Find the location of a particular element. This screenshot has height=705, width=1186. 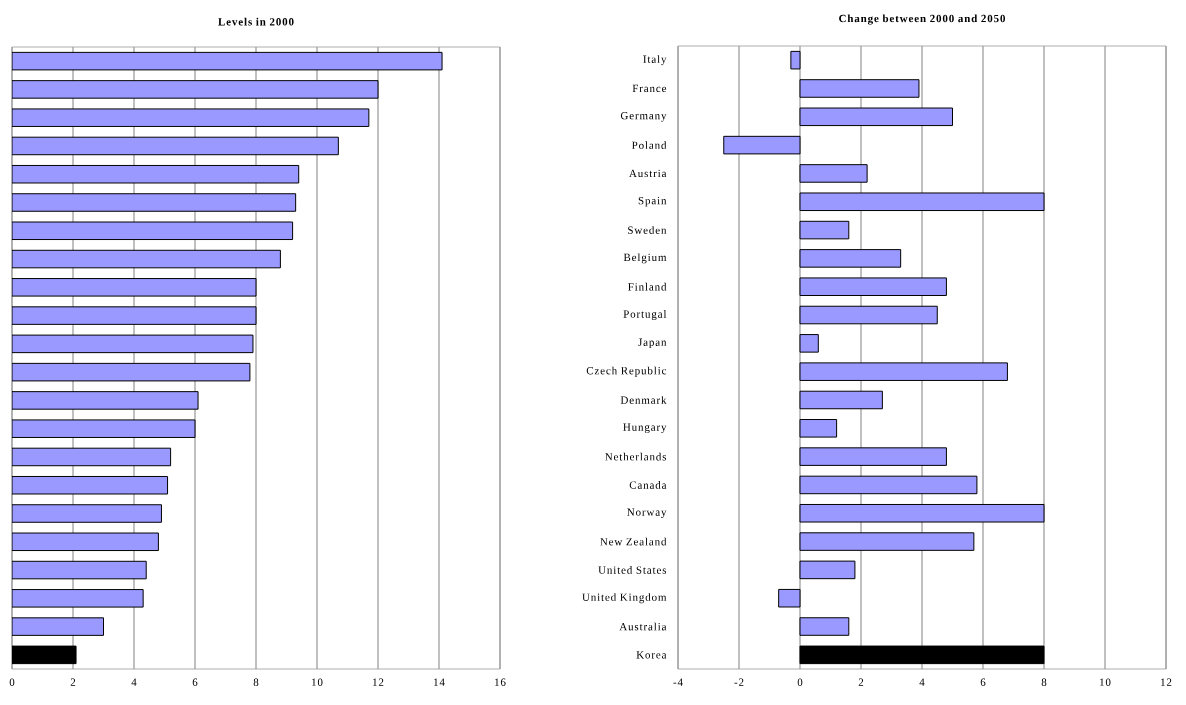

chart-title: Levels in 2000 is located at coordinates (256, 21).